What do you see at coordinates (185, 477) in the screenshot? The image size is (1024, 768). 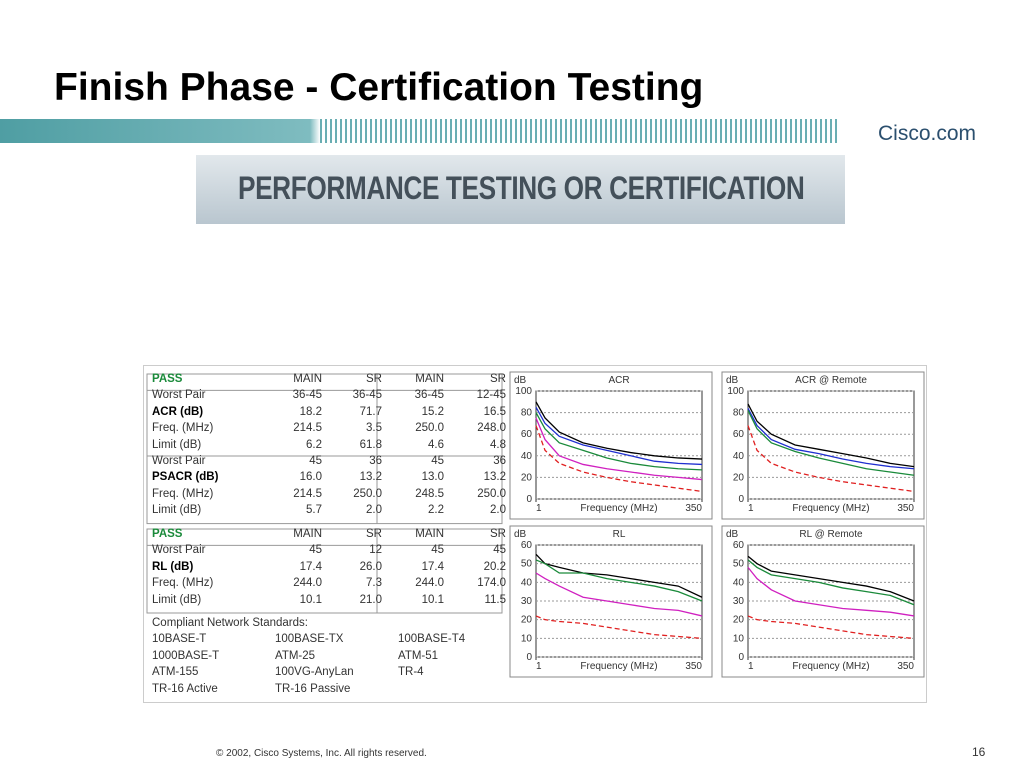 I see `table-cell: PSACR (dB)` at bounding box center [185, 477].